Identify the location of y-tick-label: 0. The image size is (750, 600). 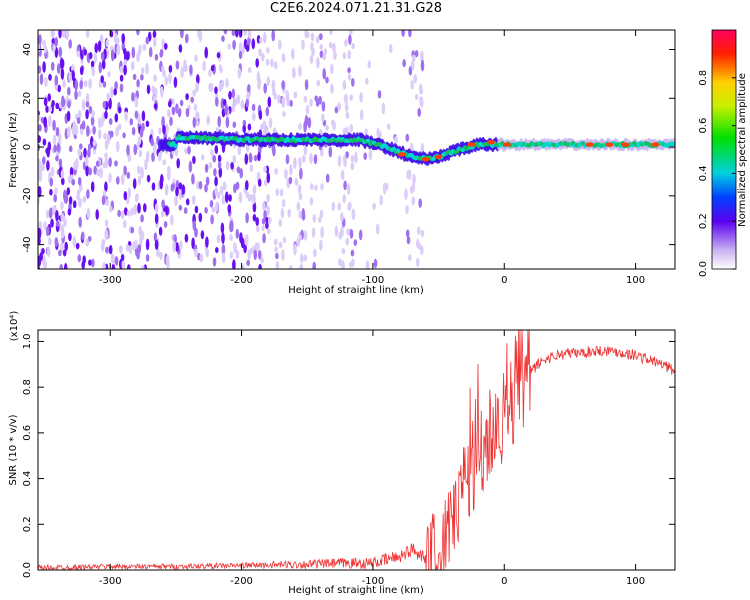
(27, 147).